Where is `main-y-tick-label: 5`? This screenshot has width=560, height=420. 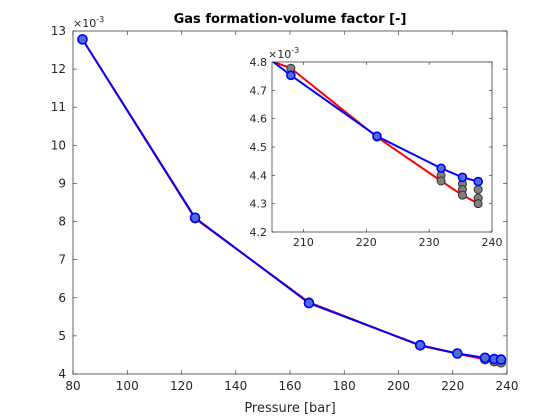
main-y-tick-label: 5 is located at coordinates (62, 336).